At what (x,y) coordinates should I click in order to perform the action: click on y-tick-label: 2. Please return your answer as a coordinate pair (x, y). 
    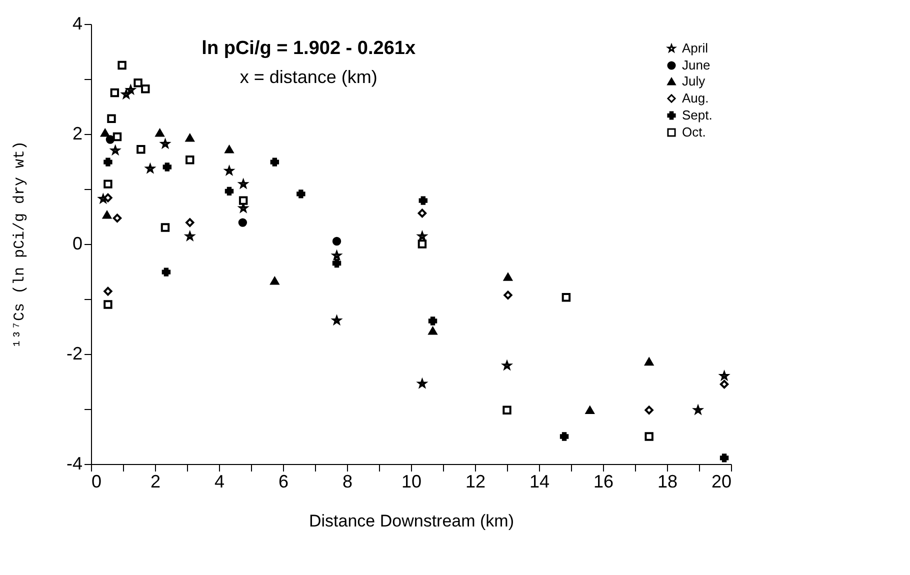
    Looking at the image, I should click on (77, 134).